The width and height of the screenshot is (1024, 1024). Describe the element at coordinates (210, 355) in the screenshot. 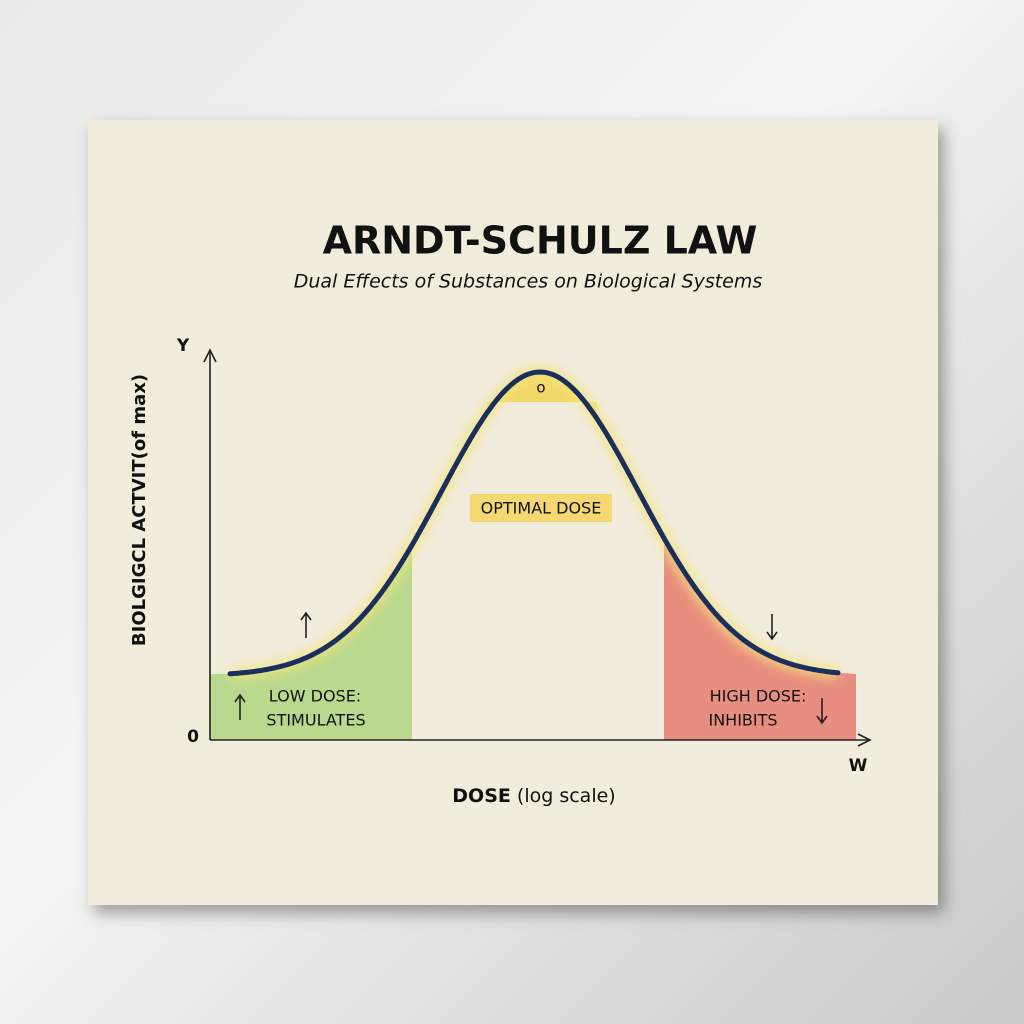

I see `y-arrow` at that location.